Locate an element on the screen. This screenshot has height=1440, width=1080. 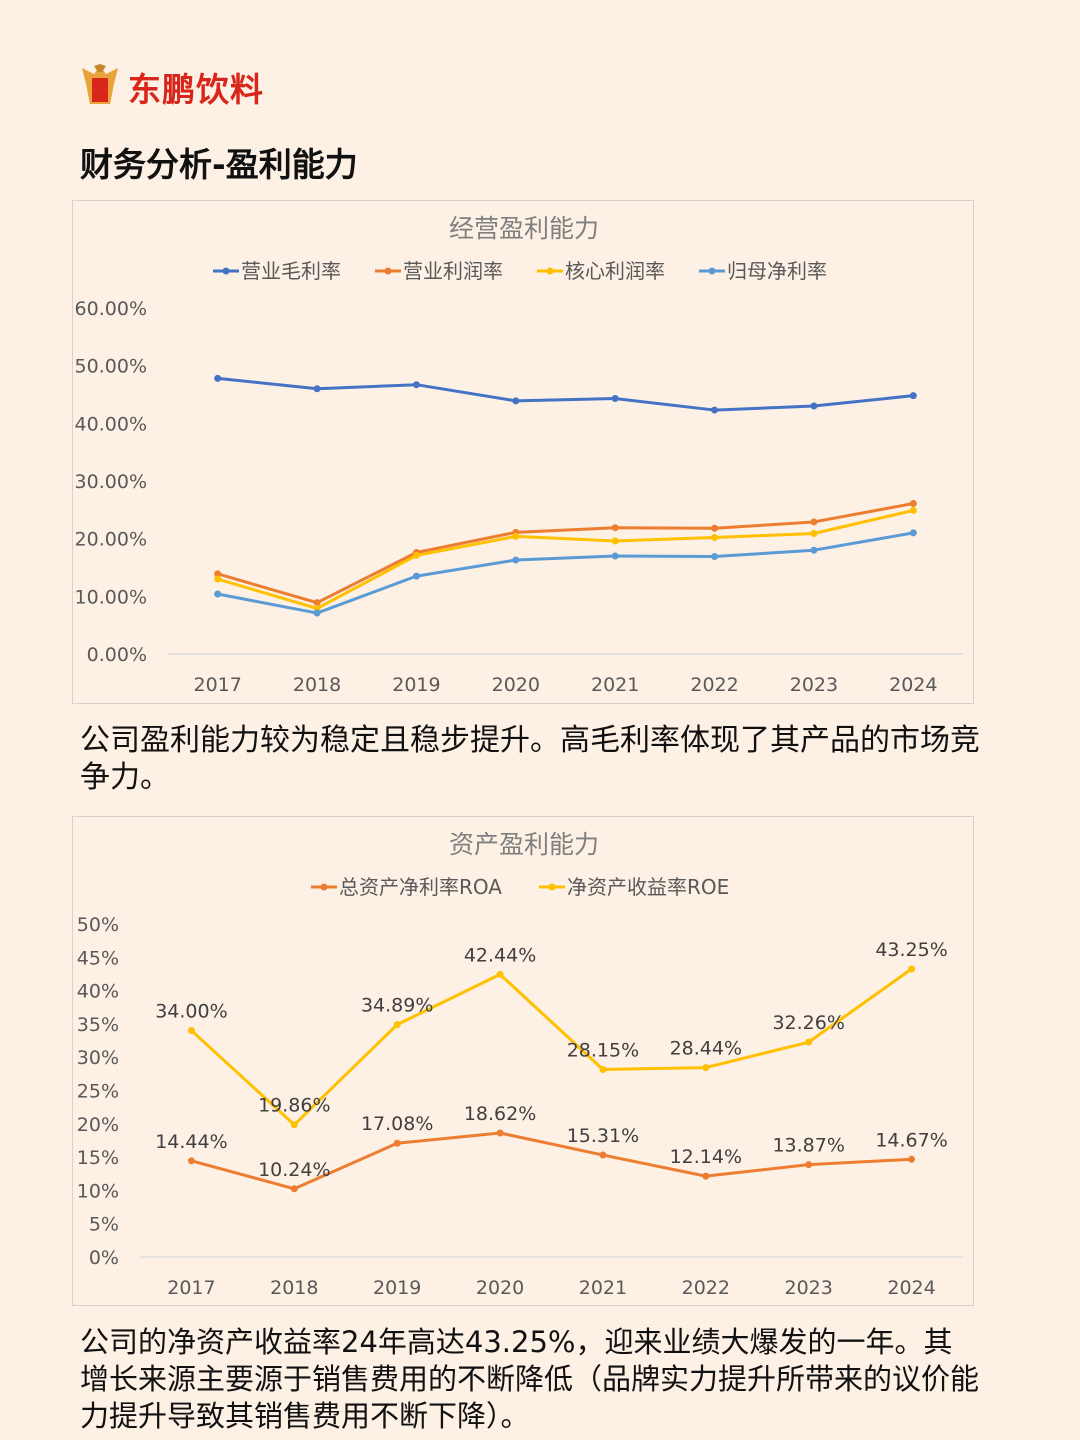
y-tick-label: 40.00% is located at coordinates (111, 424).